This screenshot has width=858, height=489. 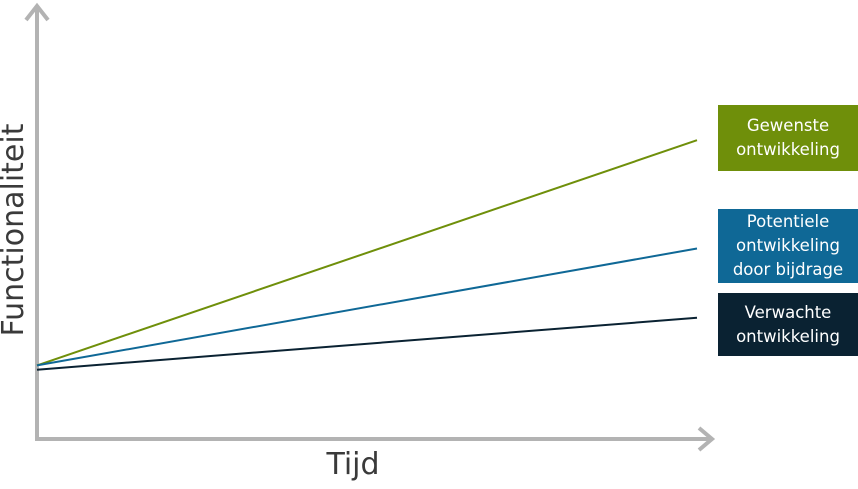 I want to click on y-axis-title: Functionaliteit, so click(x=15, y=229).